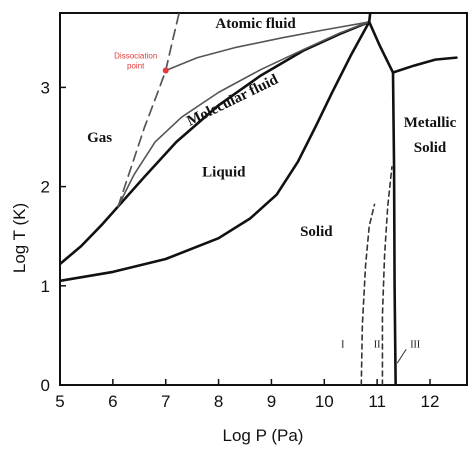  What do you see at coordinates (263, 435) in the screenshot?
I see `x-axis-label: Log P (Pa)` at bounding box center [263, 435].